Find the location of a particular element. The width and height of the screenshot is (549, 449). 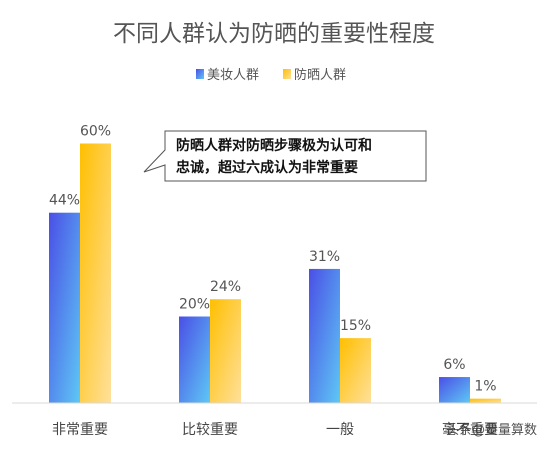

value-label-1-2: 20% is located at coordinates (194, 305).